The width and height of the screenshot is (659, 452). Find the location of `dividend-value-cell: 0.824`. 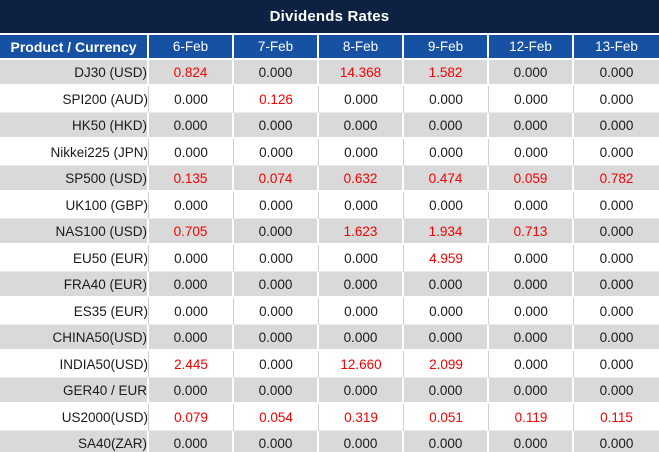

dividend-value-cell: 0.824 is located at coordinates (191, 73).